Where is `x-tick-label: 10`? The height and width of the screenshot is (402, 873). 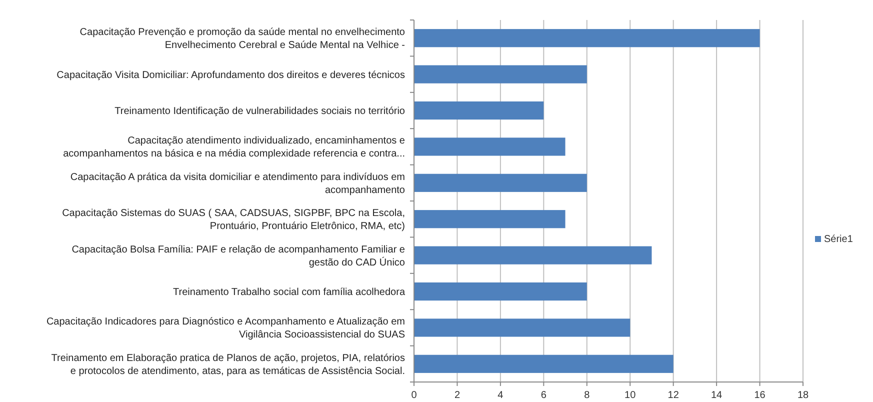 x-tick-label: 10 is located at coordinates (630, 395).